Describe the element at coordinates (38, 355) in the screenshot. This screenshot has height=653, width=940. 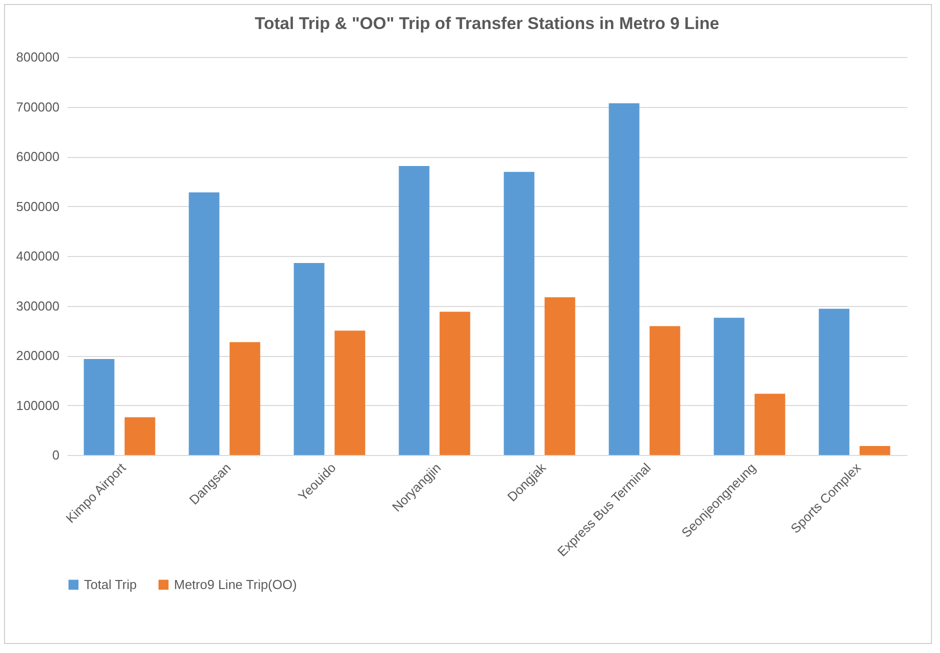
I see `y-tick-label: 200000` at that location.